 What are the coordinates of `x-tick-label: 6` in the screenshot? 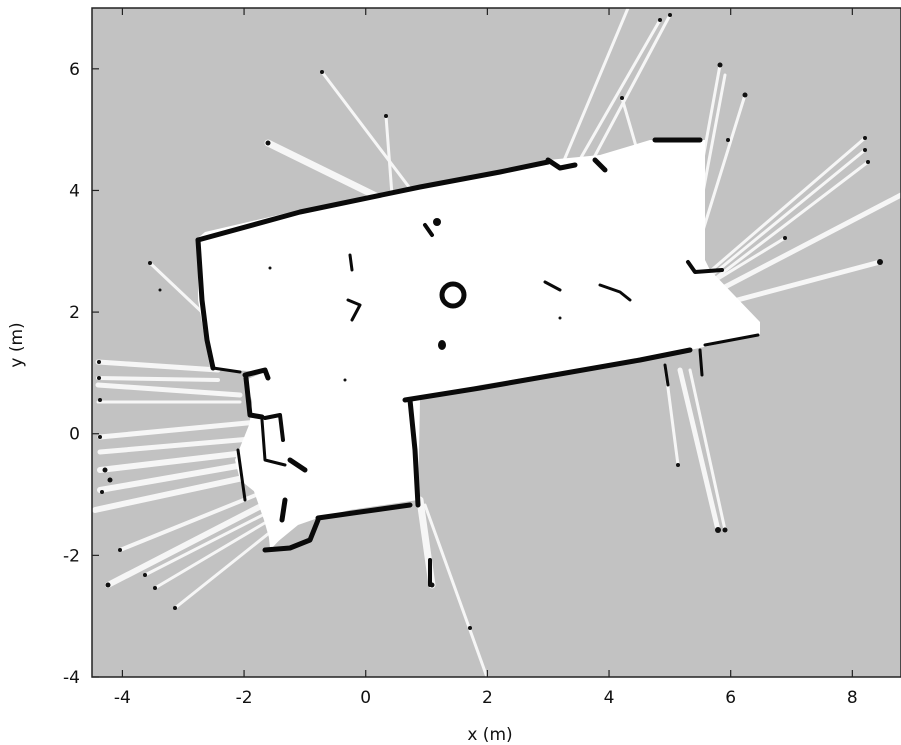 It's located at (730, 698).